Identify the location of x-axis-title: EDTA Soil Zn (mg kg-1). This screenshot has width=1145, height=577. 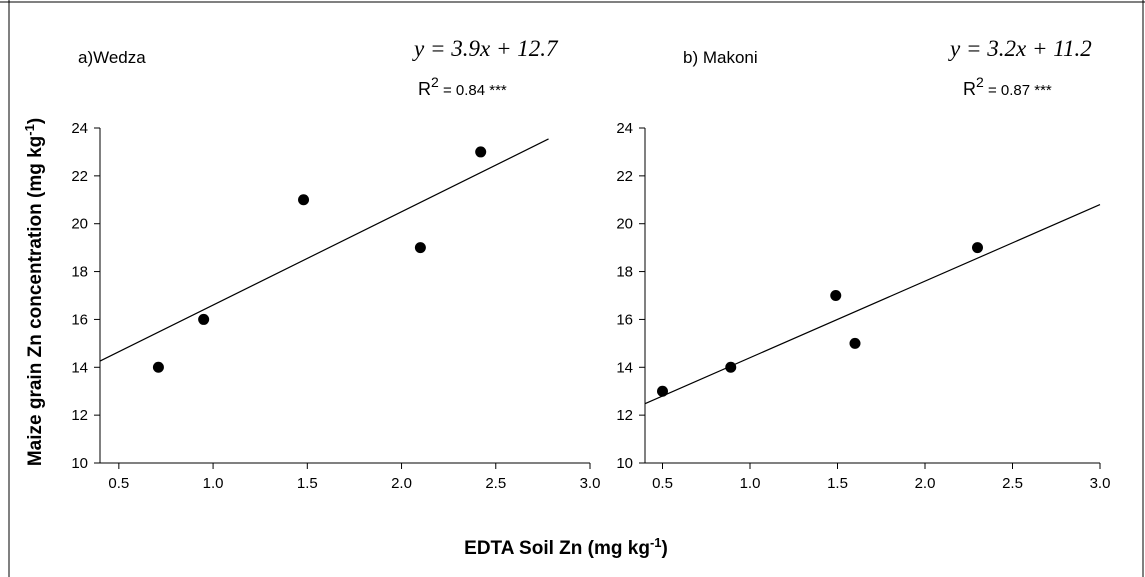
(566, 547).